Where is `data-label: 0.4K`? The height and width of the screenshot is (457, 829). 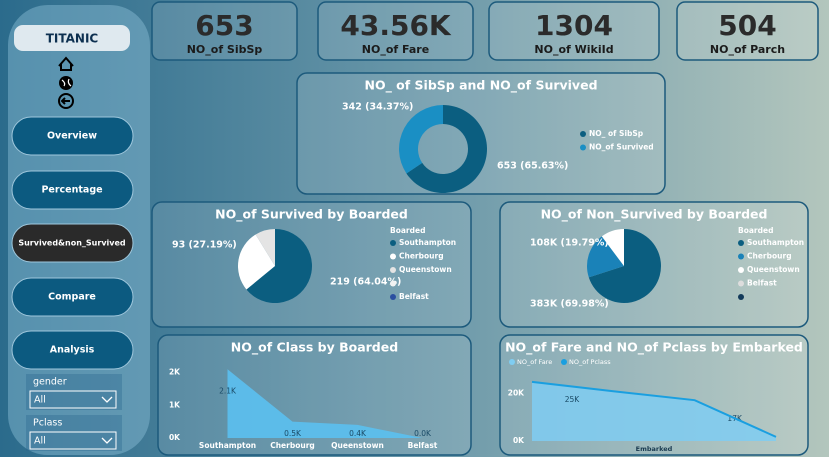 data-label: 0.4K is located at coordinates (358, 433).